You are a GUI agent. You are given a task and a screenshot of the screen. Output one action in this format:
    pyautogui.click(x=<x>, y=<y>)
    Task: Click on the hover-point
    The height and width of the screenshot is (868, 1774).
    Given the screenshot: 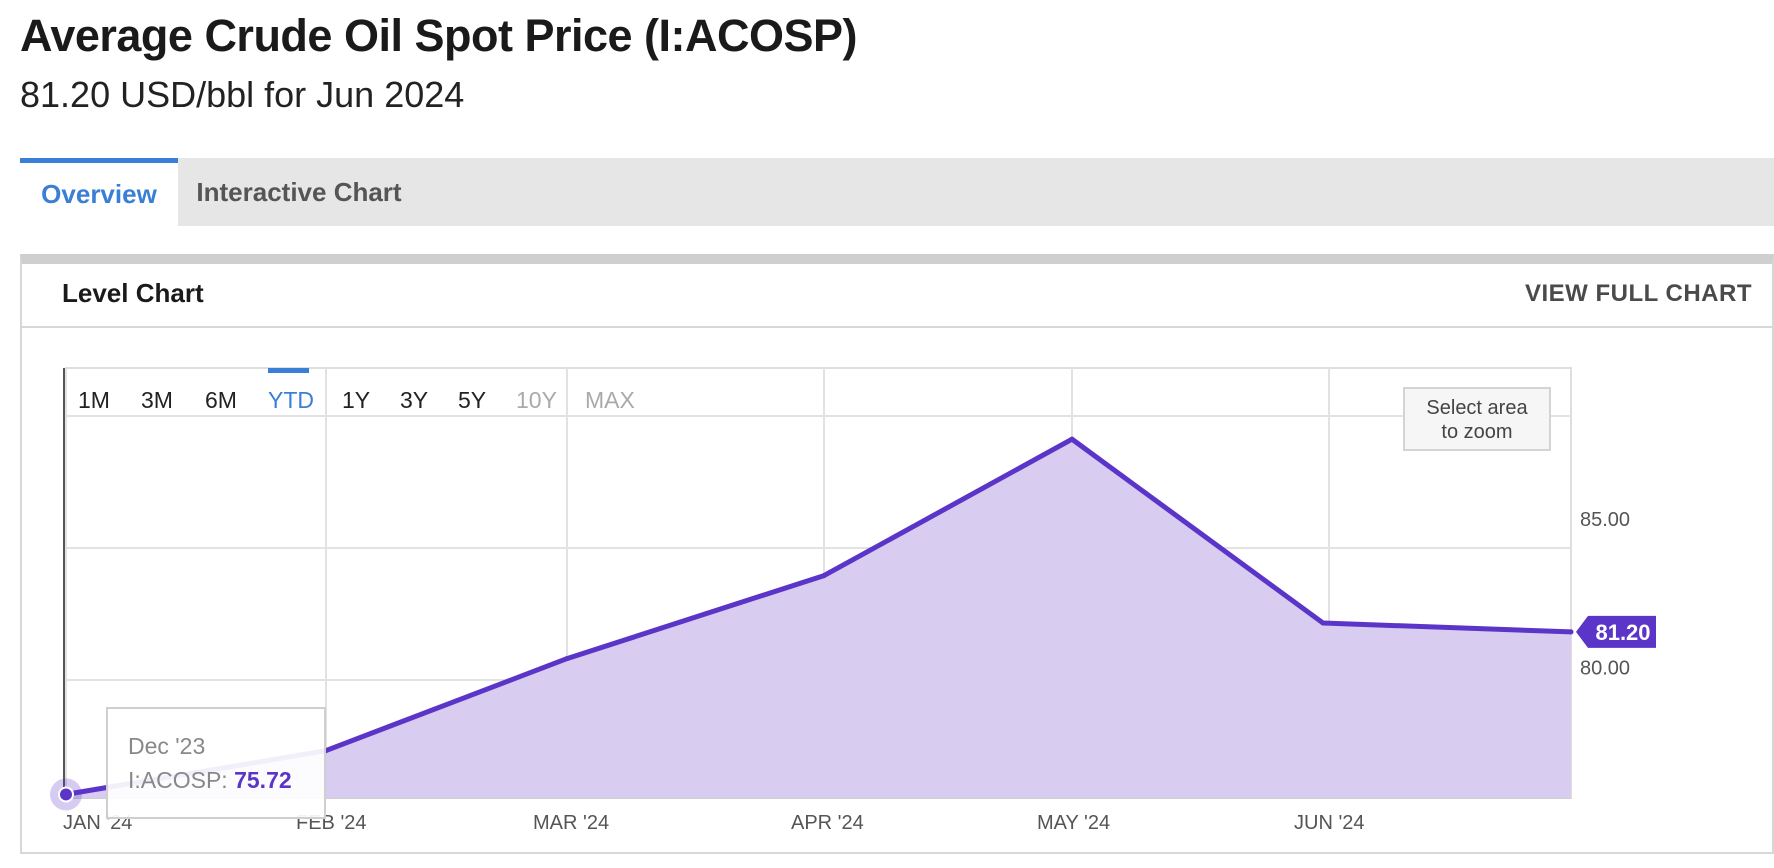 What is the action you would take?
    pyautogui.click(x=66, y=794)
    